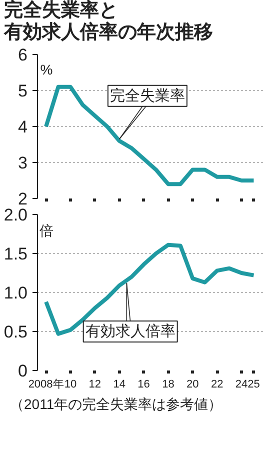  Describe the element at coordinates (16, 215) in the screenshot. I see `y-tick-label: 2.0` at that location.